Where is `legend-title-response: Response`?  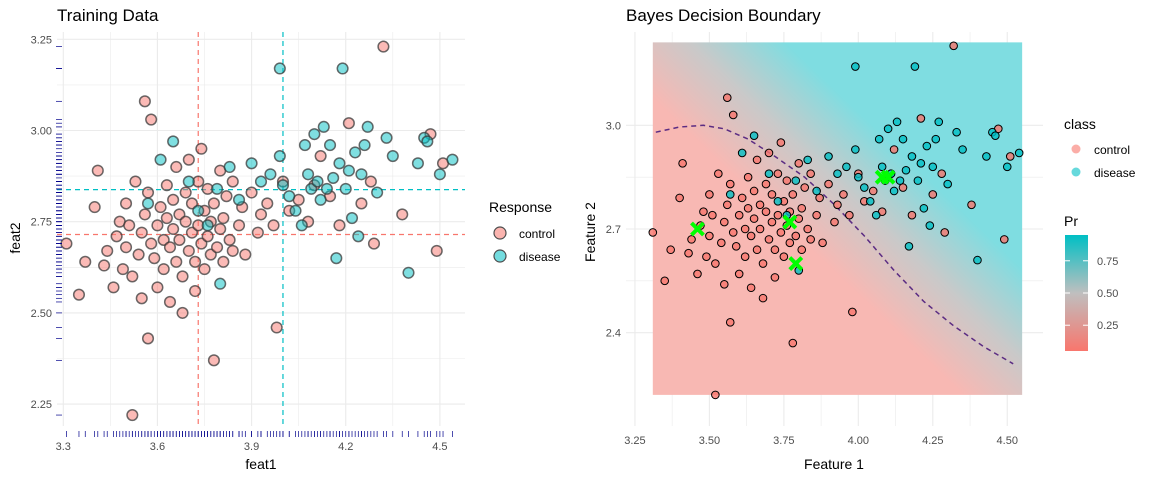
legend-title-response: Response is located at coordinates (520, 207).